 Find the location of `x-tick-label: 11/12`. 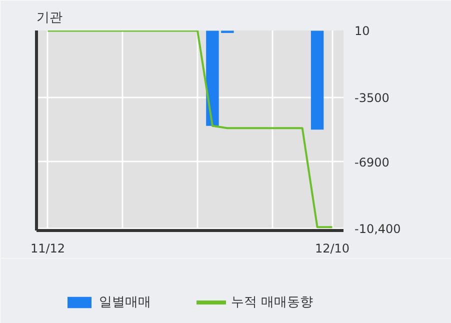

x-tick-label: 11/12 is located at coordinates (48, 249).